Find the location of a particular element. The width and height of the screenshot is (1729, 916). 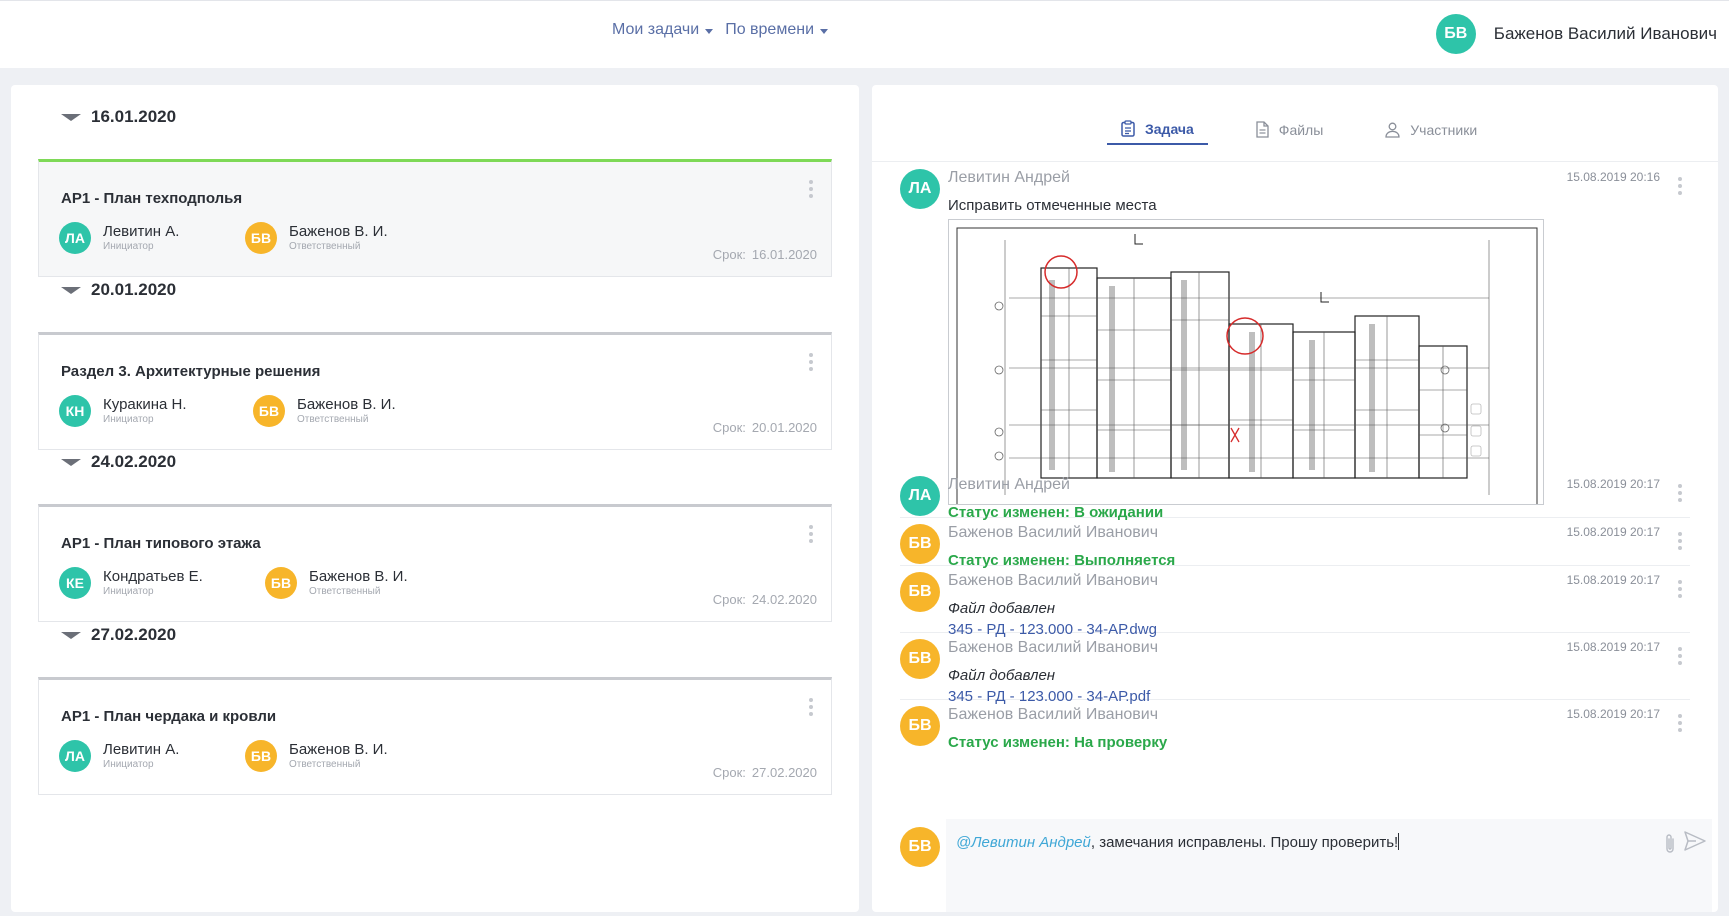

filters: Мои задачи По времени is located at coordinates (720, 30).